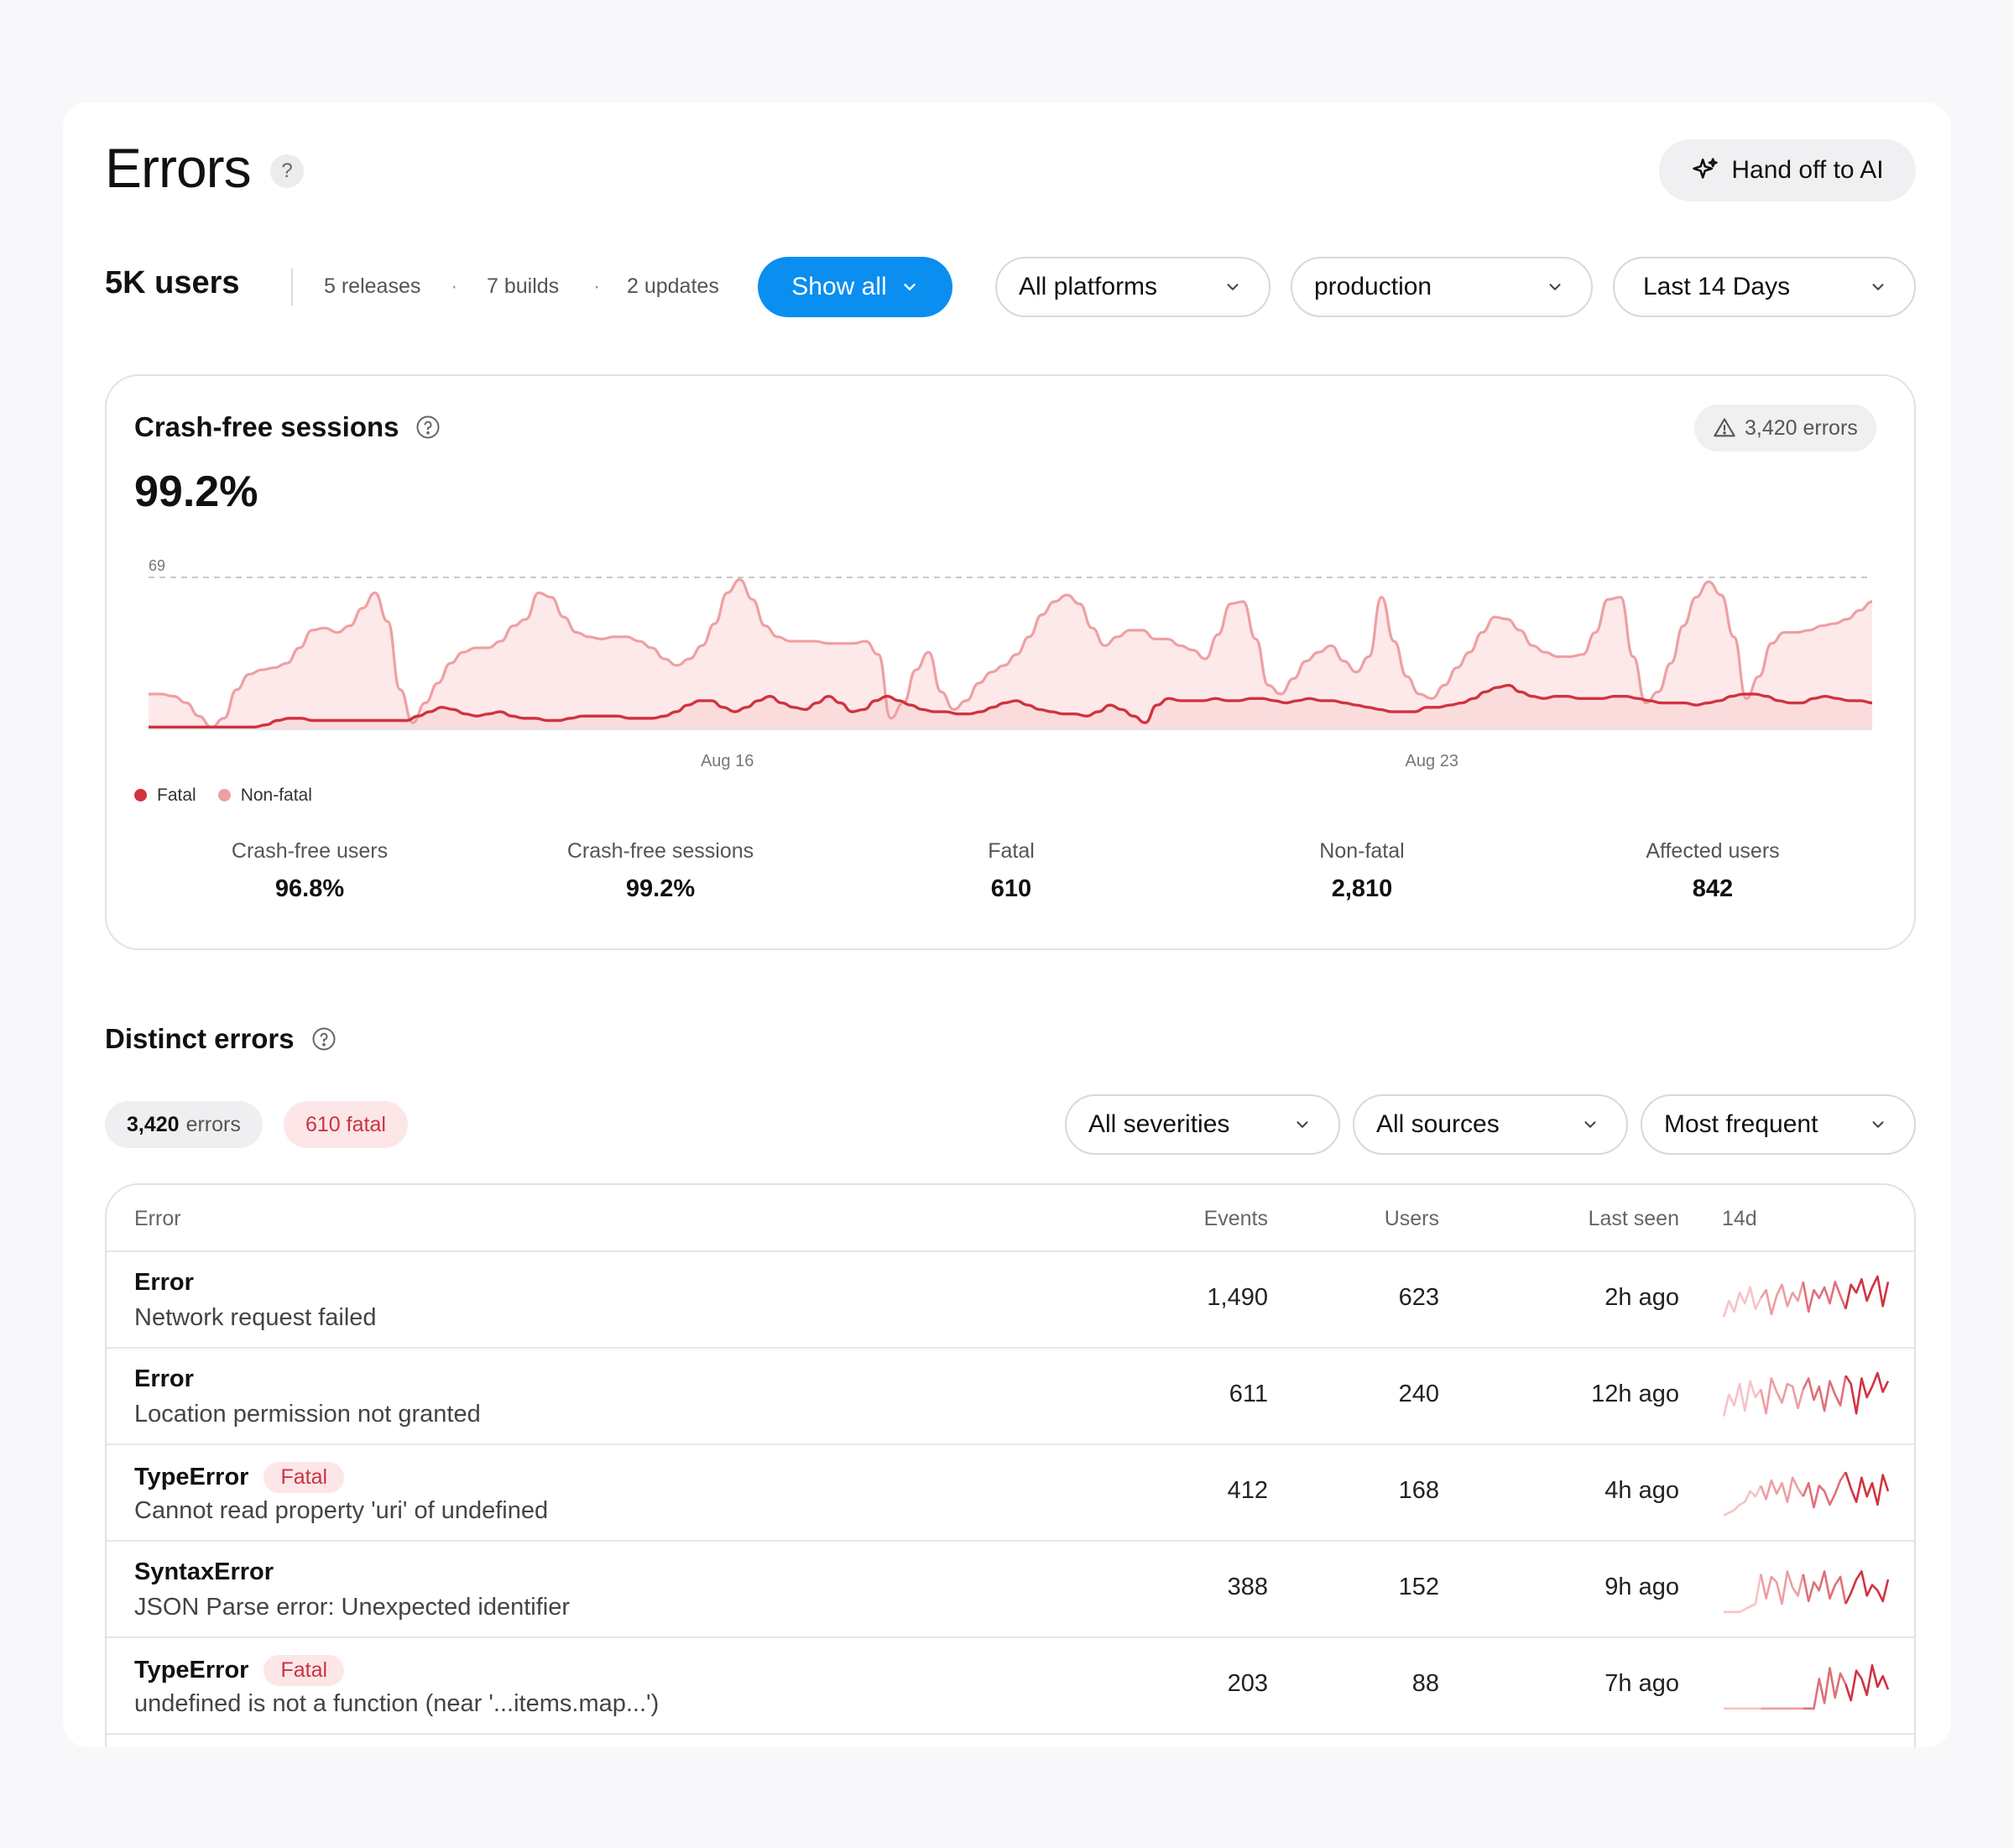 This screenshot has width=2014, height=1848. Describe the element at coordinates (1438, 1124) in the screenshot. I see `source-value: All sources` at that location.